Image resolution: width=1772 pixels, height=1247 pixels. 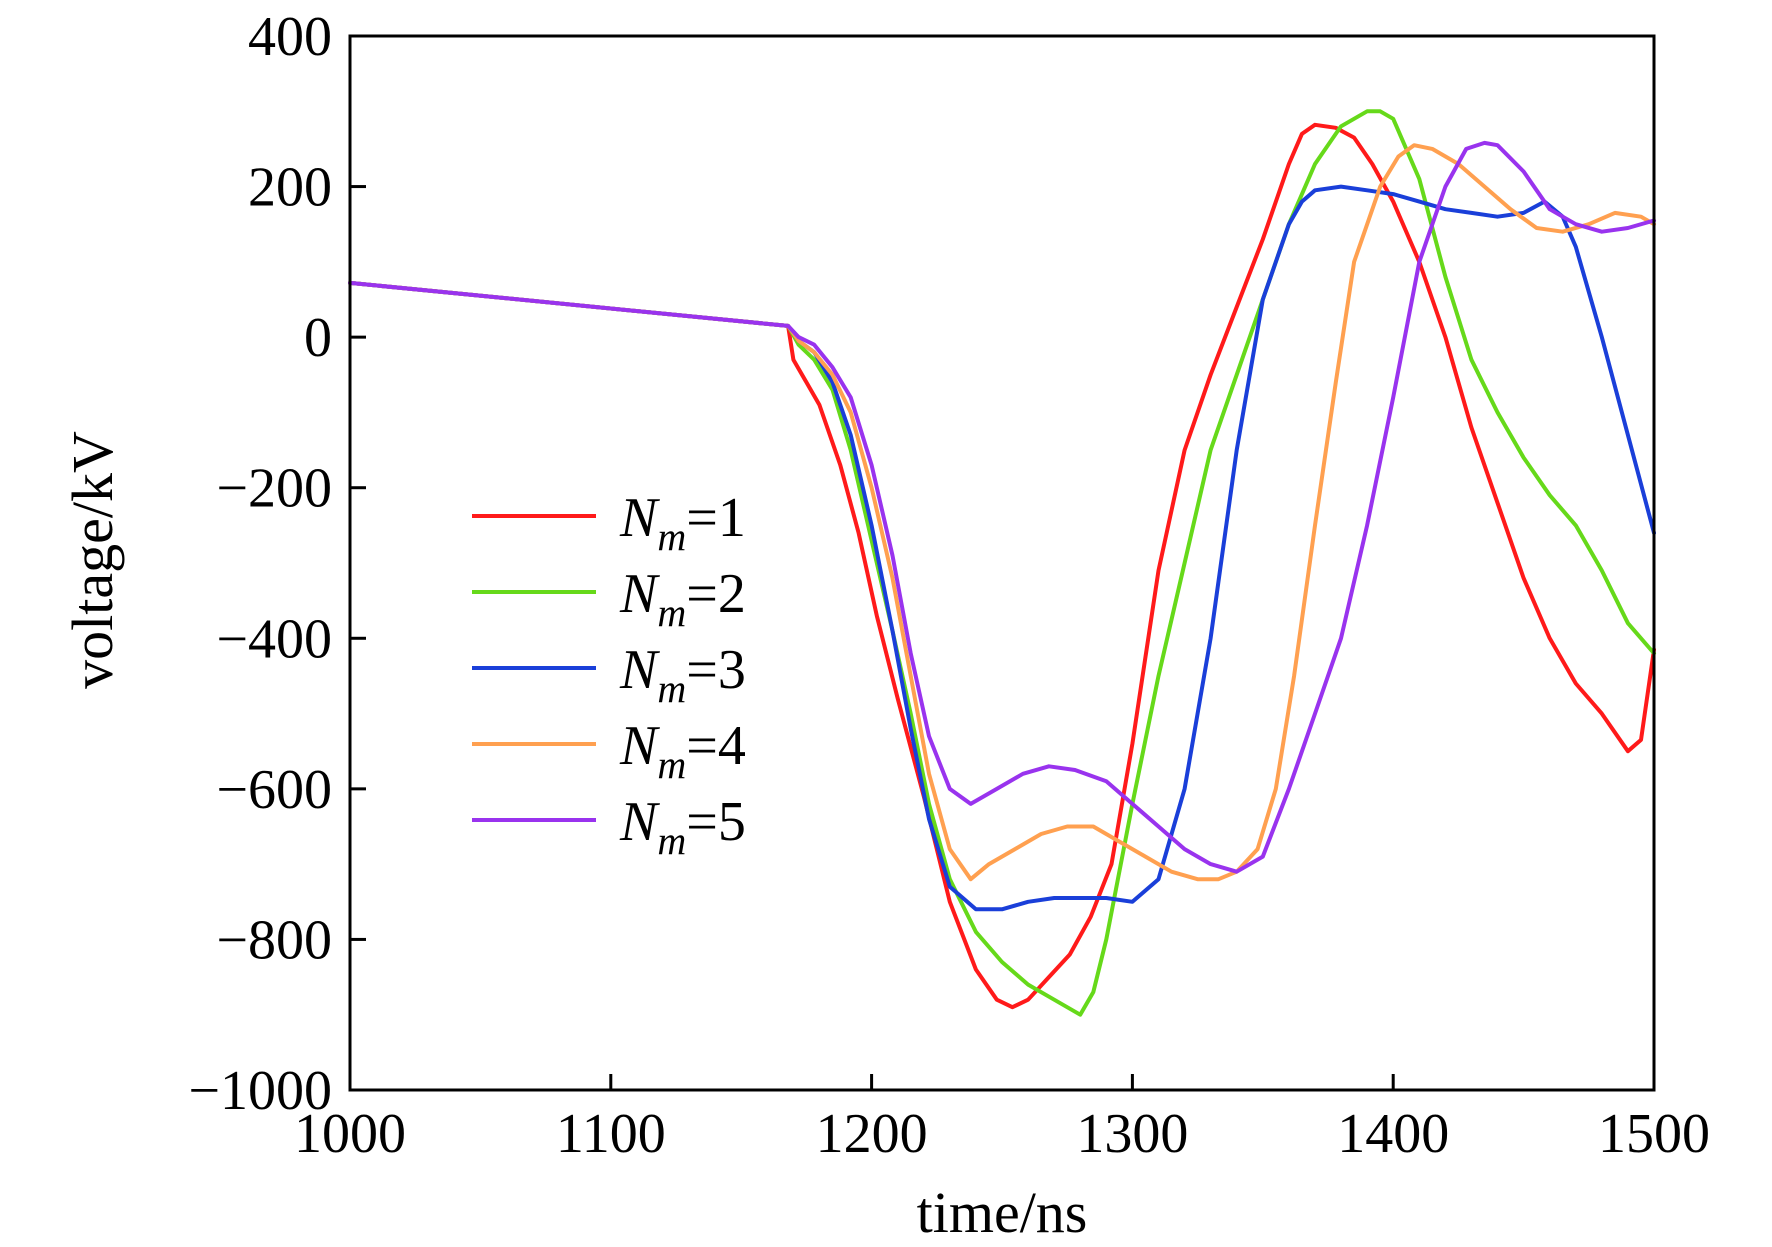 I want to click on y-tick-label: 400, so click(x=290, y=37).